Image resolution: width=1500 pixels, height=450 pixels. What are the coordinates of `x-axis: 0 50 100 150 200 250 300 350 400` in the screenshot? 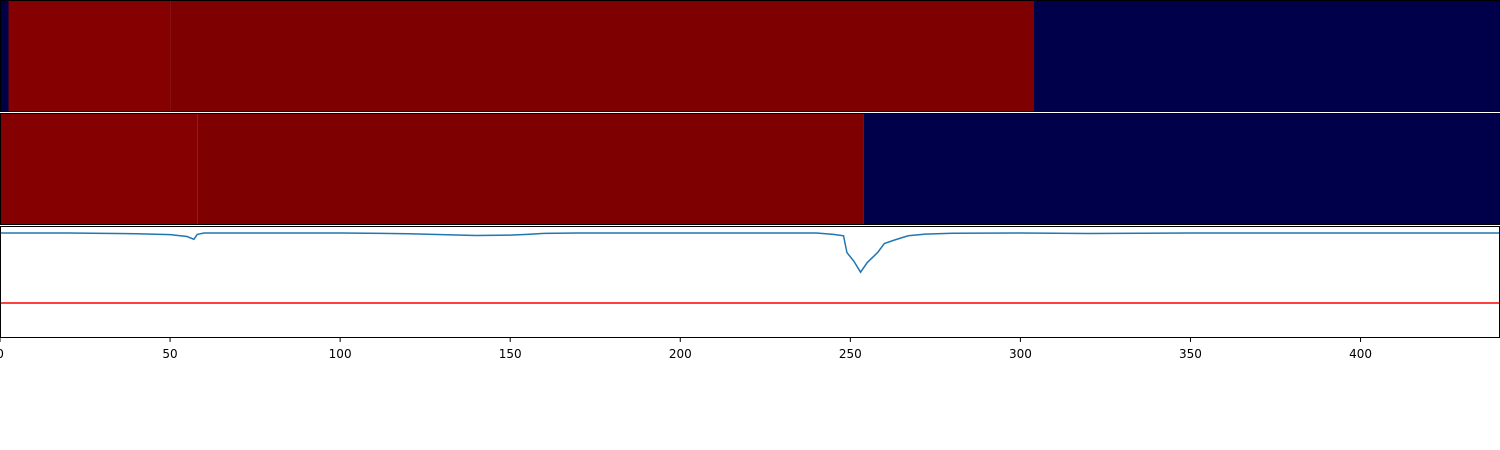 It's located at (686, 349).